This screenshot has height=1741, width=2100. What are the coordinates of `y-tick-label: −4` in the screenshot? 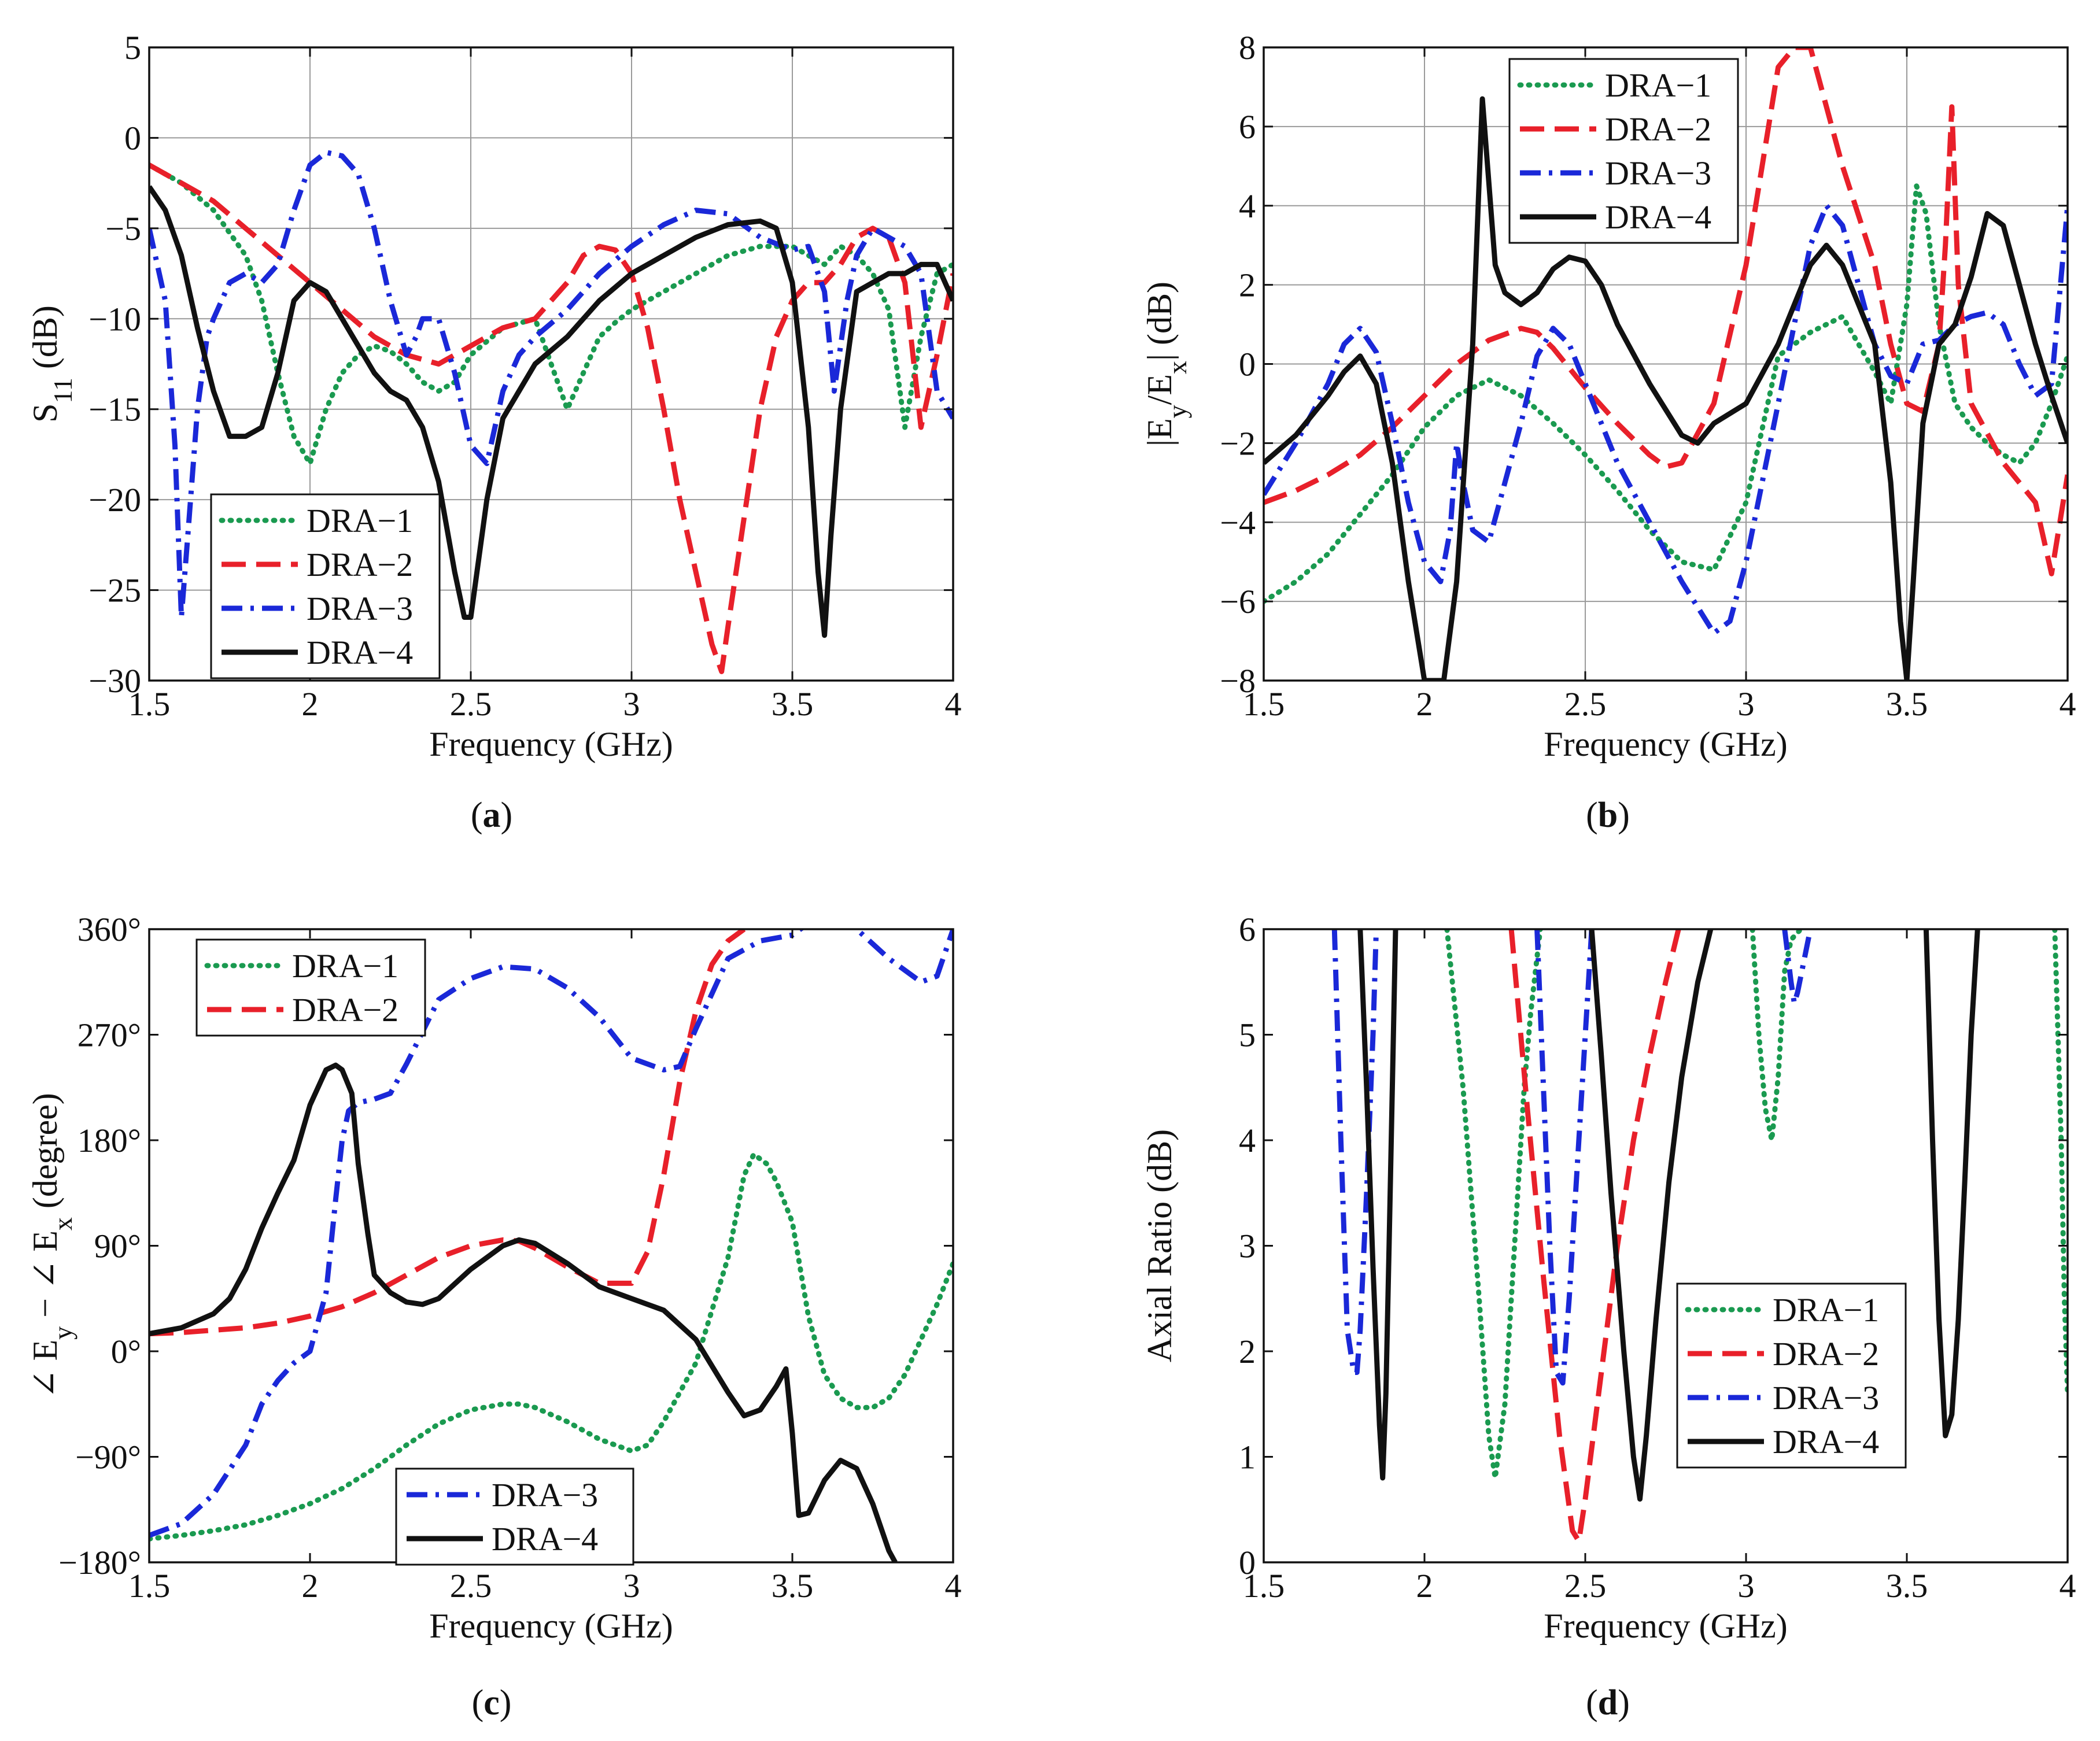 It's located at (1238, 522).